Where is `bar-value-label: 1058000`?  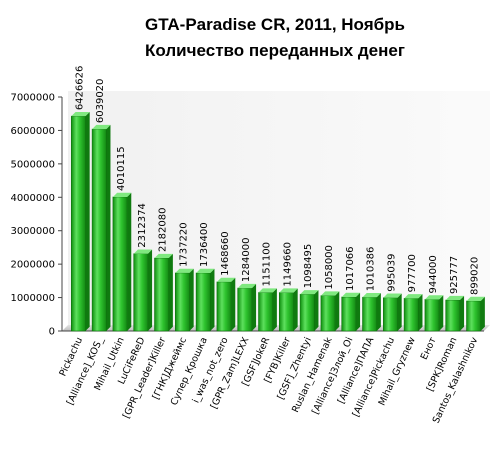
bar-value-label: 1058000 is located at coordinates (329, 267).